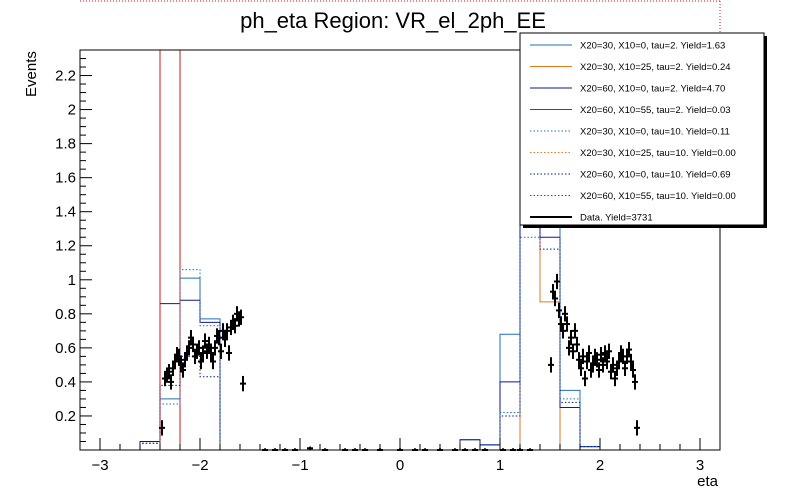  Describe the element at coordinates (65, 76) in the screenshot. I see `y-tick-label: 2.2` at that location.